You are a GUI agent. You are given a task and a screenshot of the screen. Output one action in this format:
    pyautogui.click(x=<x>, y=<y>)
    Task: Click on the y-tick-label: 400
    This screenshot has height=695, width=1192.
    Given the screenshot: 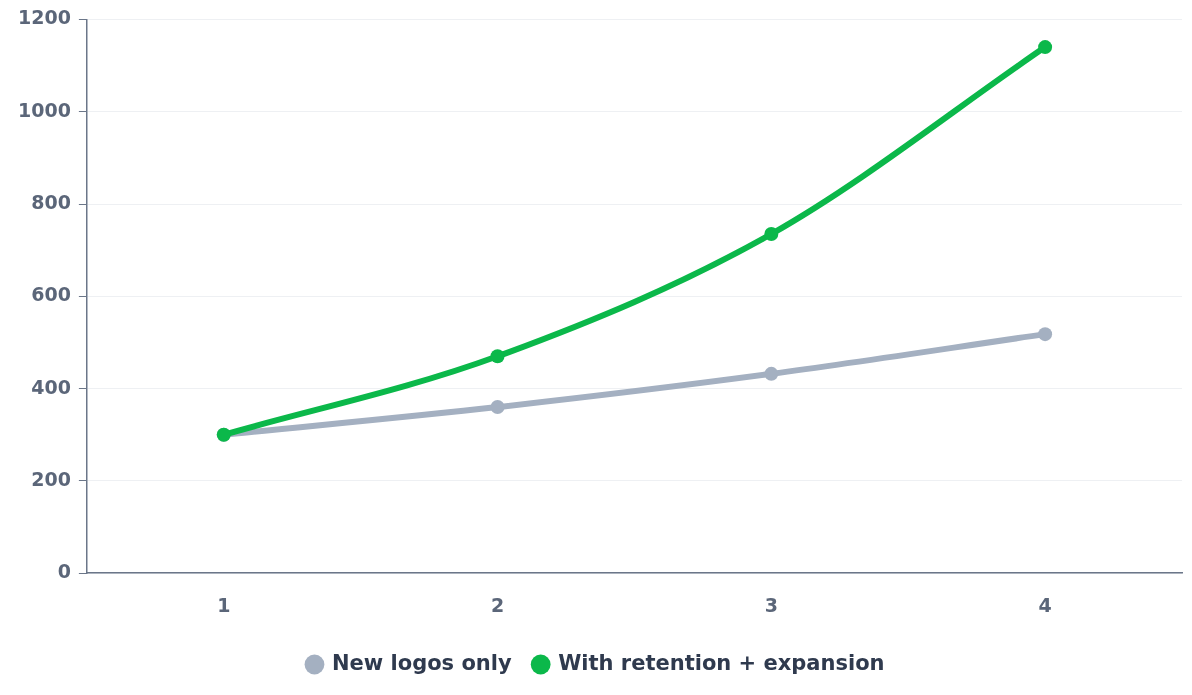 What is the action you would take?
    pyautogui.click(x=51, y=386)
    